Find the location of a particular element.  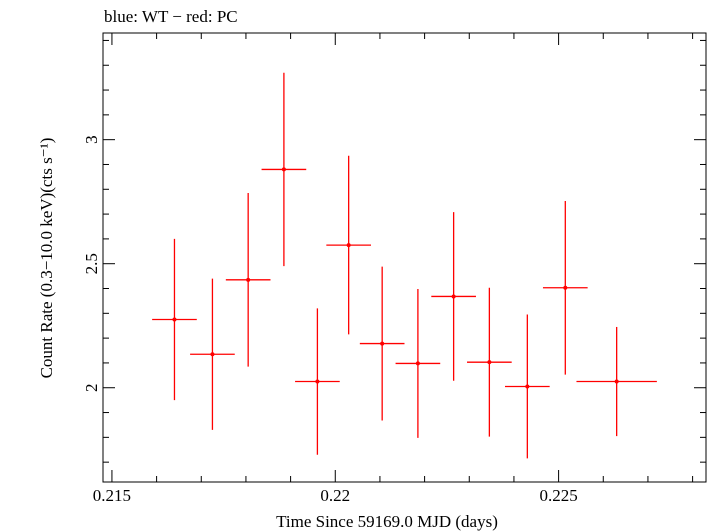

x-axis-label: Time Since 59169.0 MJD (days) is located at coordinates (387, 521).